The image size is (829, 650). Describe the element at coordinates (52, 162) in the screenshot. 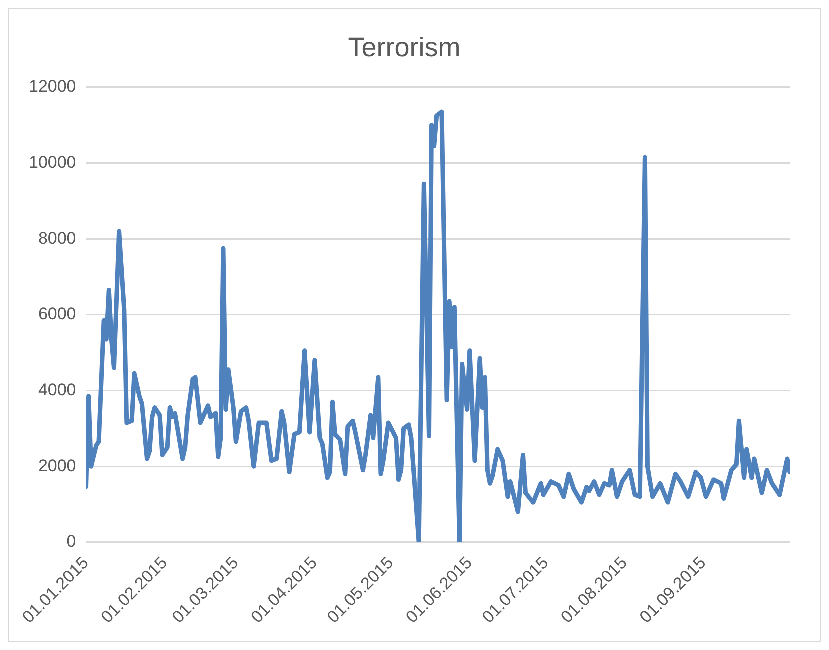

I see `y-tick-label: 10000` at that location.